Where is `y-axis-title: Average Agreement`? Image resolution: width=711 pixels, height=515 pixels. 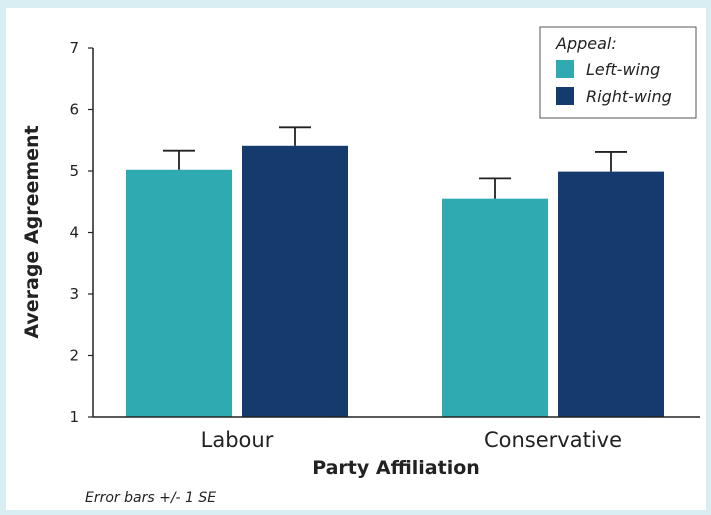 y-axis-title: Average Agreement is located at coordinates (32, 231).